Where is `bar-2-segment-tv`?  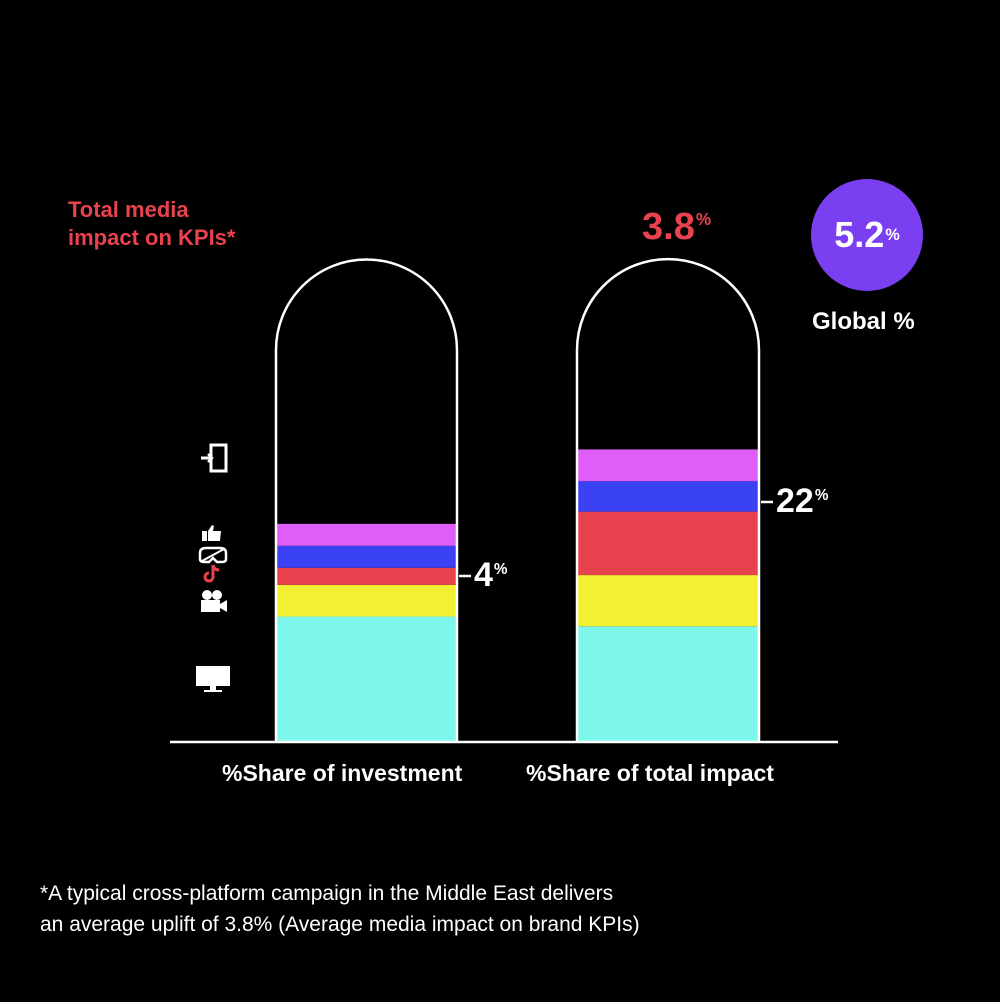
bar-2-segment-tv is located at coordinates (668, 683).